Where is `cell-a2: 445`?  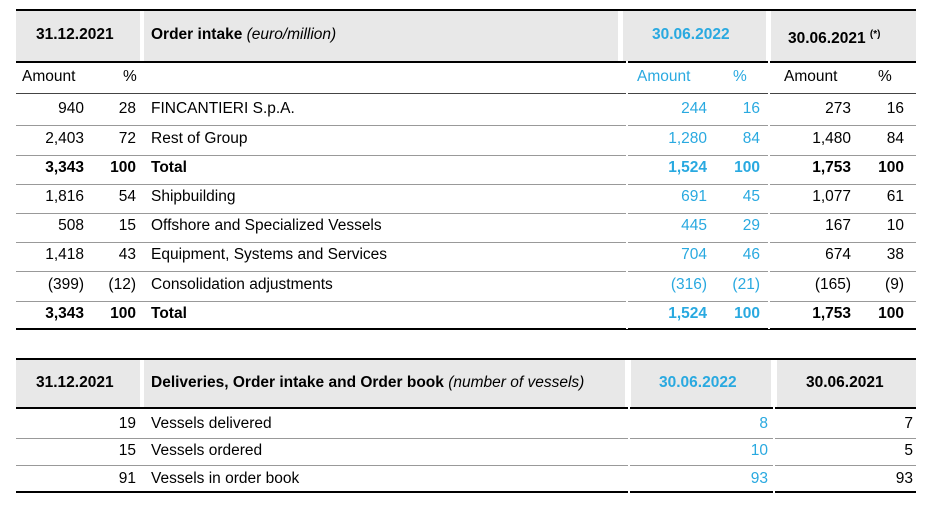
cell-a2: 445 is located at coordinates (694, 225).